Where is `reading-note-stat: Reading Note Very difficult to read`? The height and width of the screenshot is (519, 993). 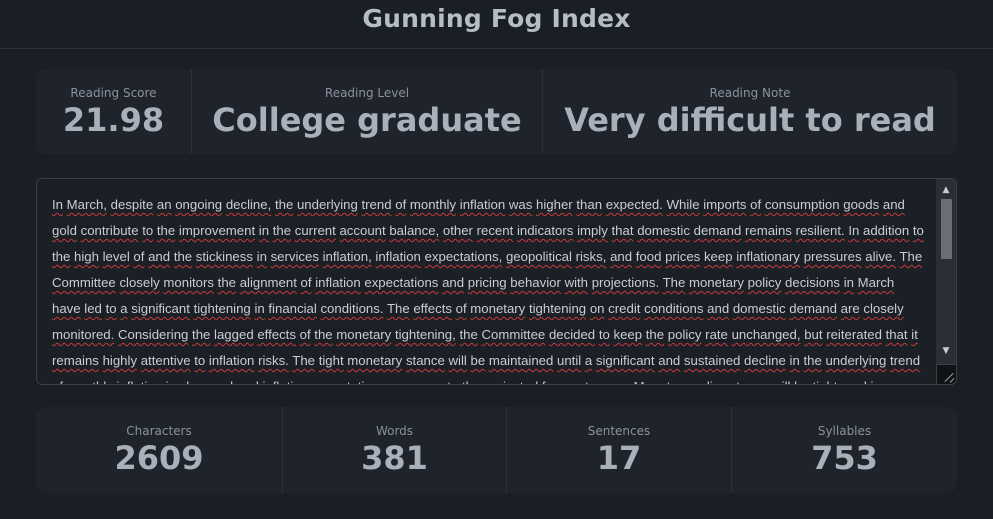
reading-note-stat: Reading Note Very difficult to read is located at coordinates (750, 111).